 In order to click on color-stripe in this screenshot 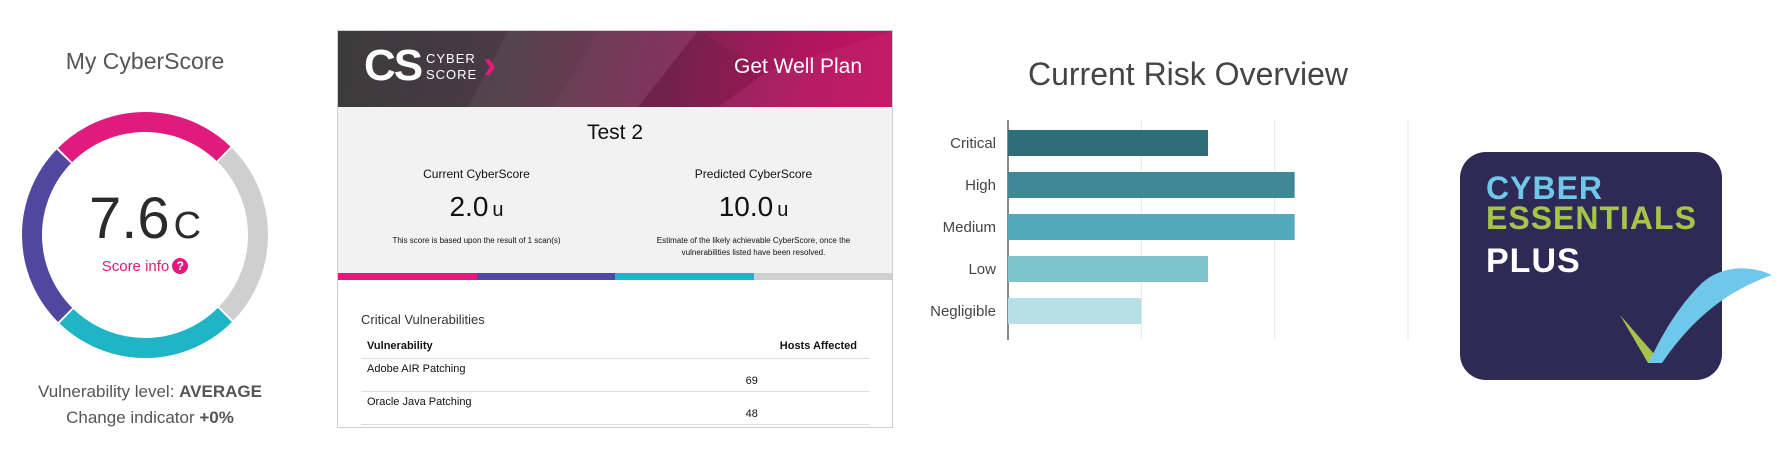, I will do `click(615, 276)`.